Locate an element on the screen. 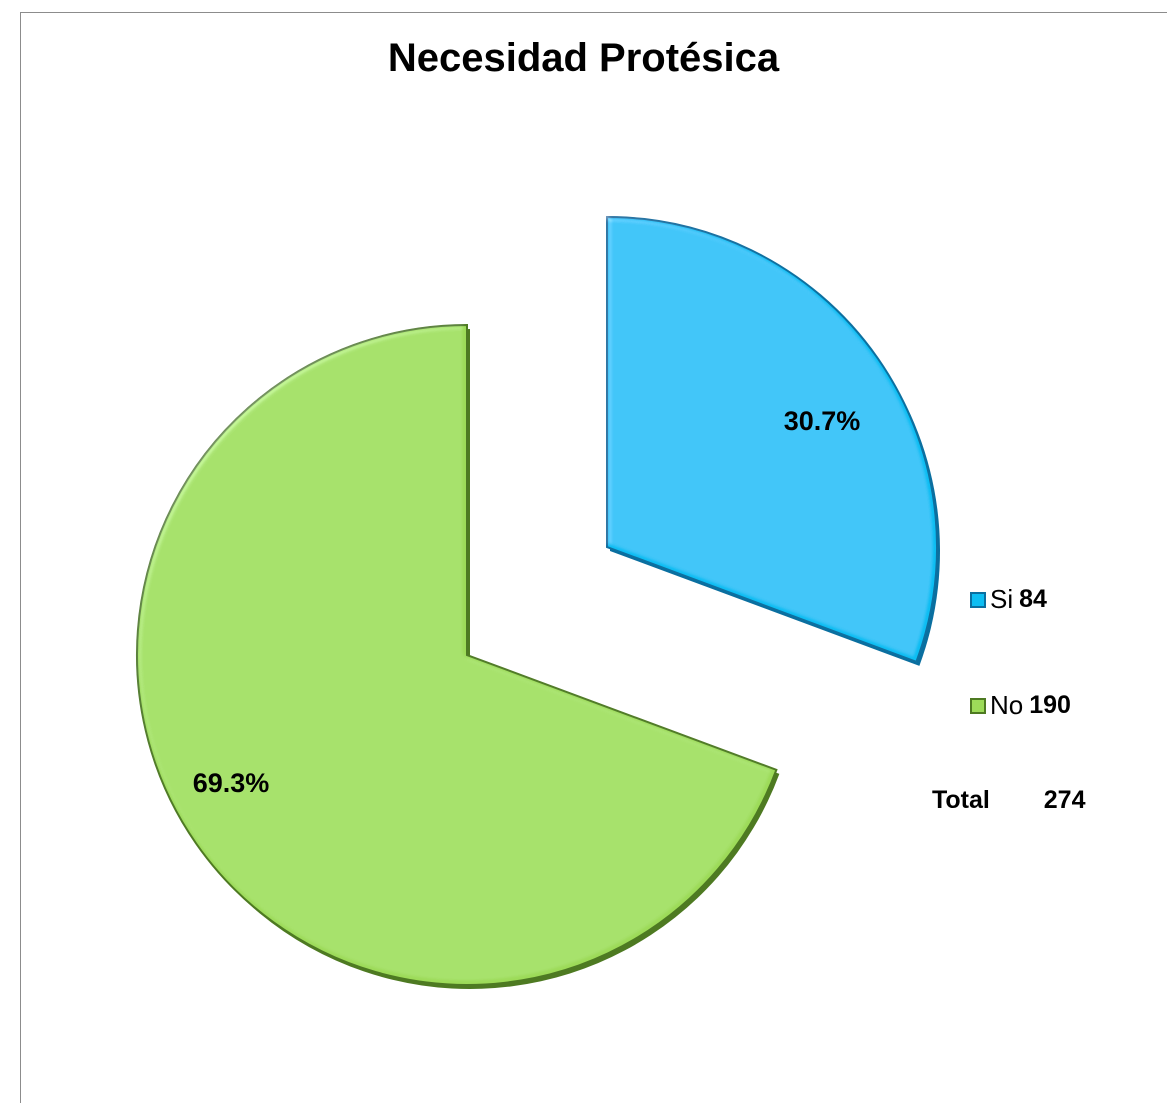 The image size is (1167, 1103). legend-label-no: No is located at coordinates (1007, 705).